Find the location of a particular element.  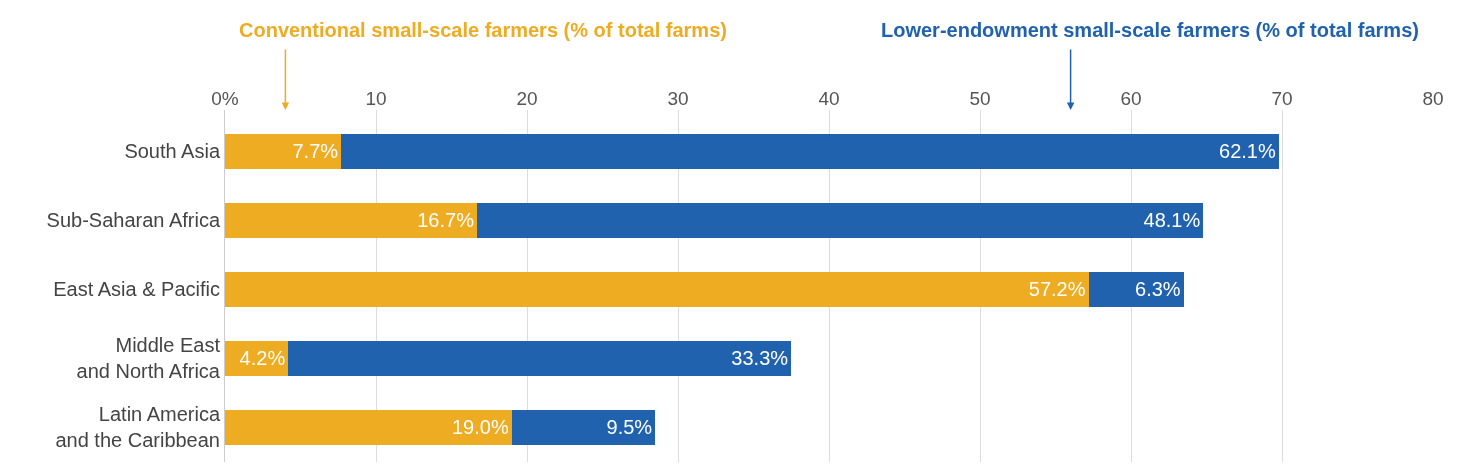

y-tick-label: East Asia & Pacific is located at coordinates (136, 289).